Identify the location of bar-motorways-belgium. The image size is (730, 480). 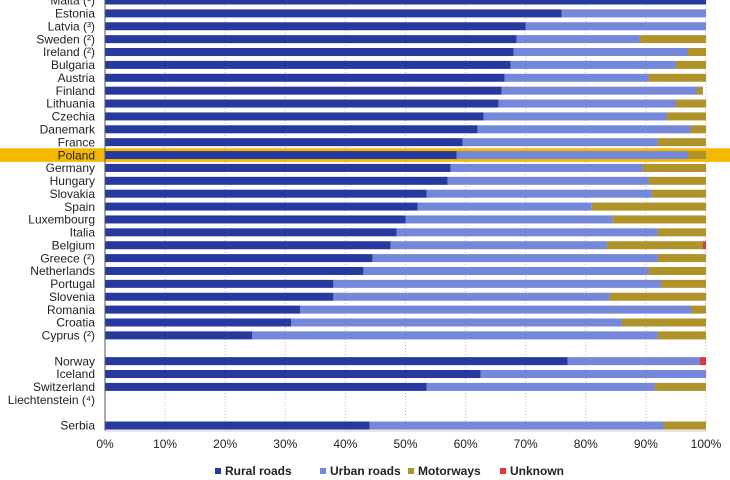
(654, 245).